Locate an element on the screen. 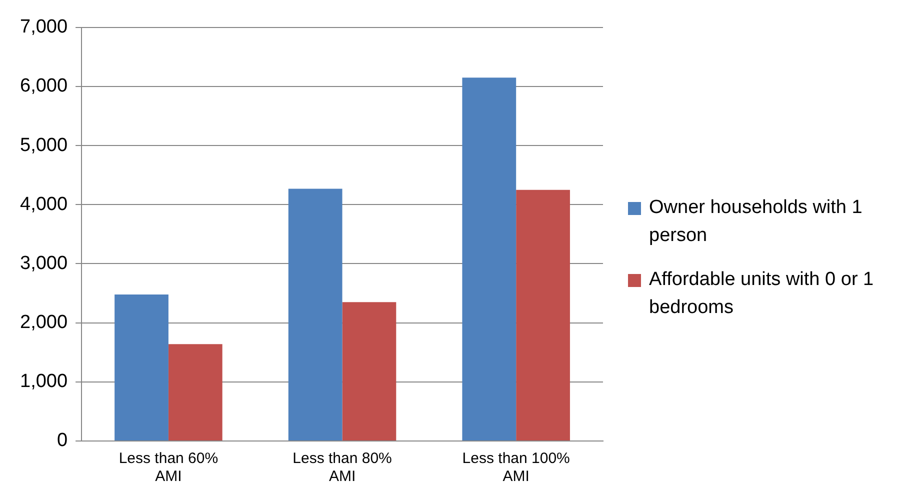 The width and height of the screenshot is (914, 493). y-tick-label: 7,000 is located at coordinates (44, 27).